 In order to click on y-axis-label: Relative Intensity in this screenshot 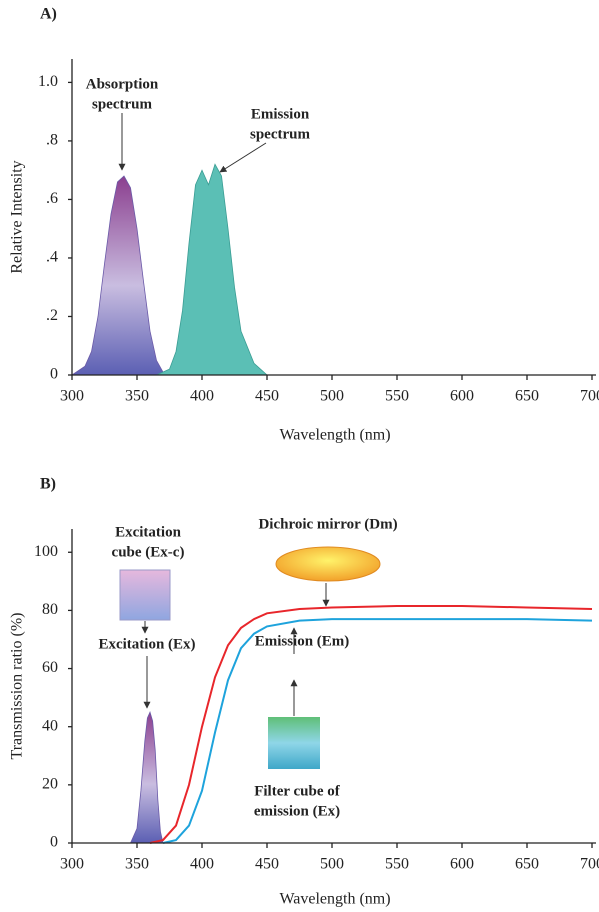, I will do `click(17, 216)`.